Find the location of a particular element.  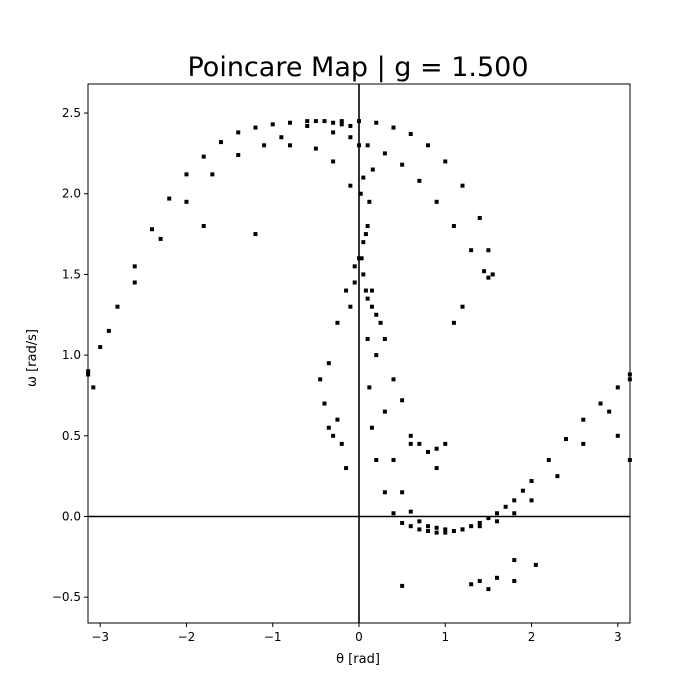

x-axis-ticks: −3 −2 −1 0 1 2 3 is located at coordinates (356, 633).